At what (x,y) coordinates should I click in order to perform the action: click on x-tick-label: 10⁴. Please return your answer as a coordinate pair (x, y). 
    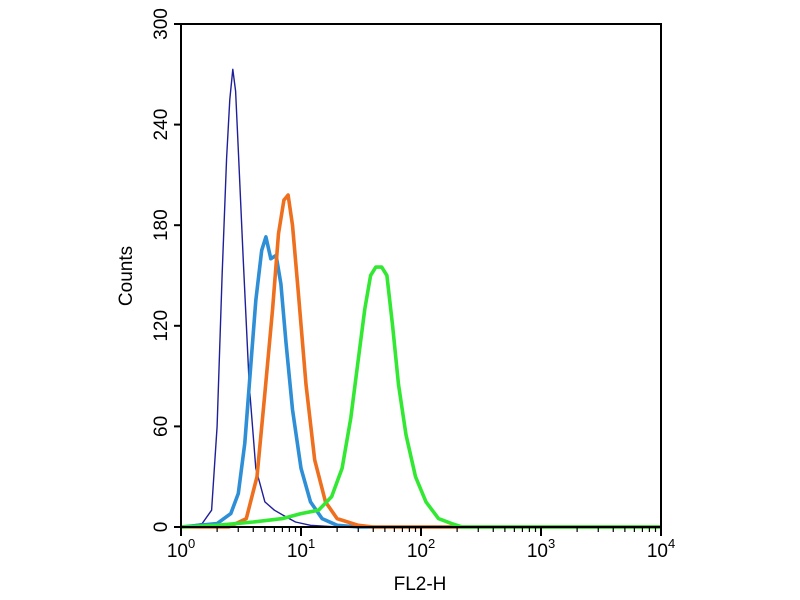
    Looking at the image, I should click on (661, 549).